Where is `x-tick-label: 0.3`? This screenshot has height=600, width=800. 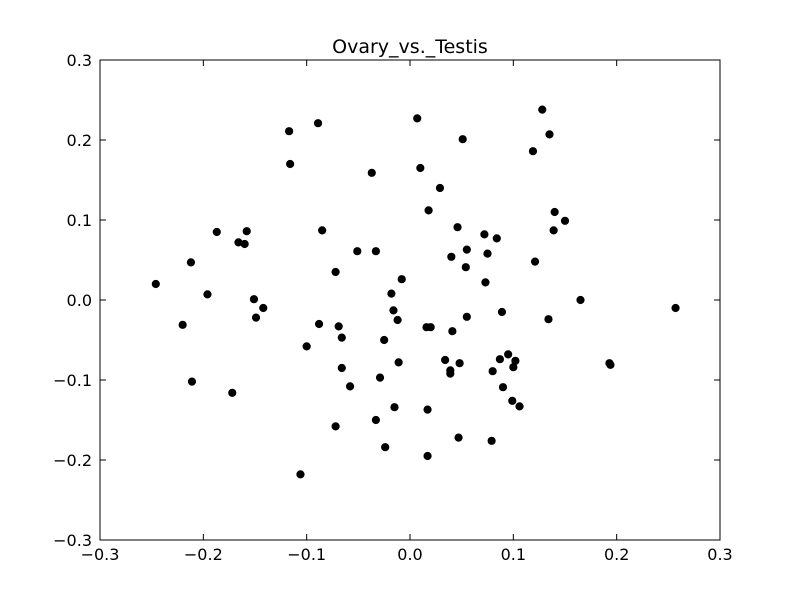 x-tick-label: 0.3 is located at coordinates (719, 554).